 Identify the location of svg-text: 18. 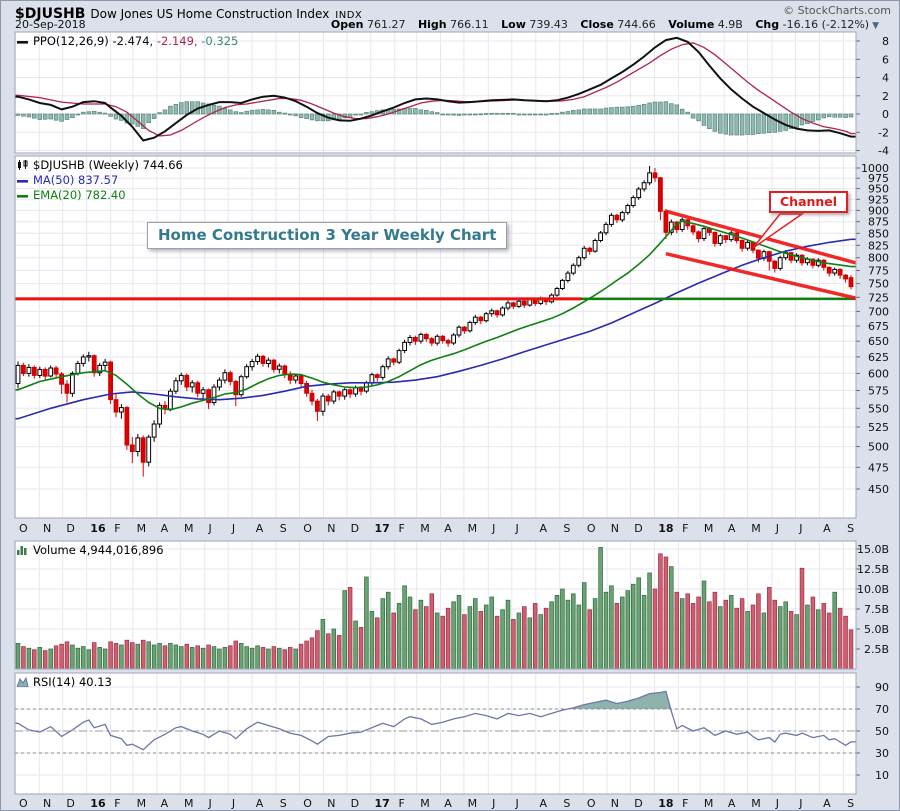
(665, 528).